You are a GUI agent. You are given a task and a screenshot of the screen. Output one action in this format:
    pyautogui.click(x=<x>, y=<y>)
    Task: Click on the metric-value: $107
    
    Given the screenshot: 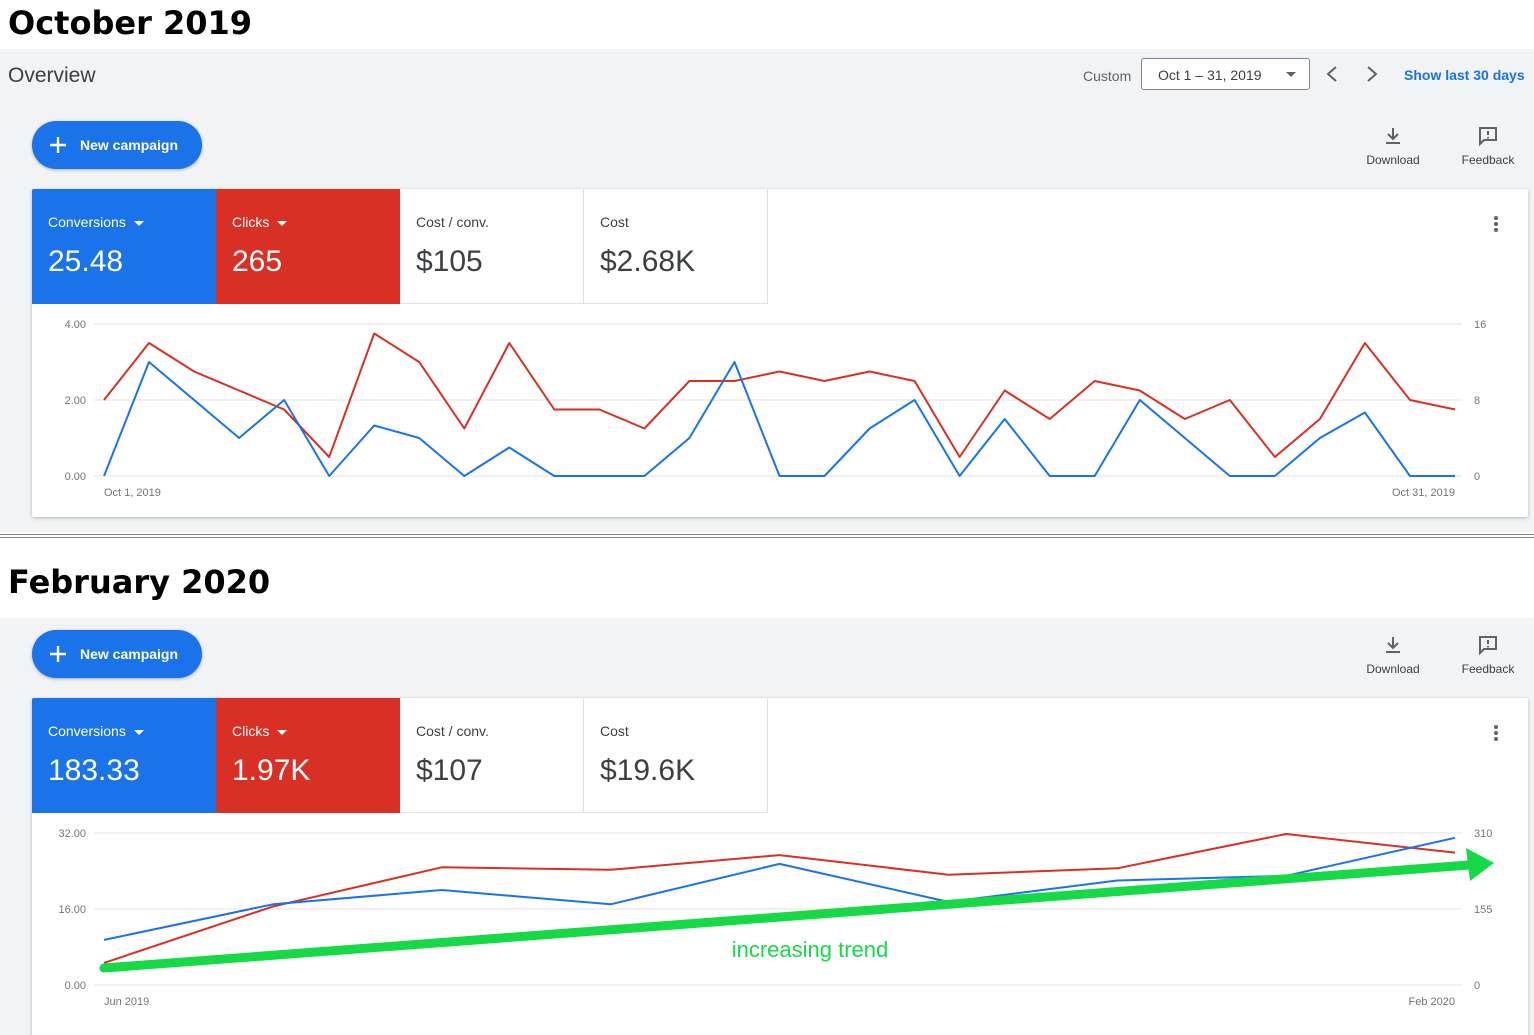 What is the action you would take?
    pyautogui.click(x=449, y=770)
    